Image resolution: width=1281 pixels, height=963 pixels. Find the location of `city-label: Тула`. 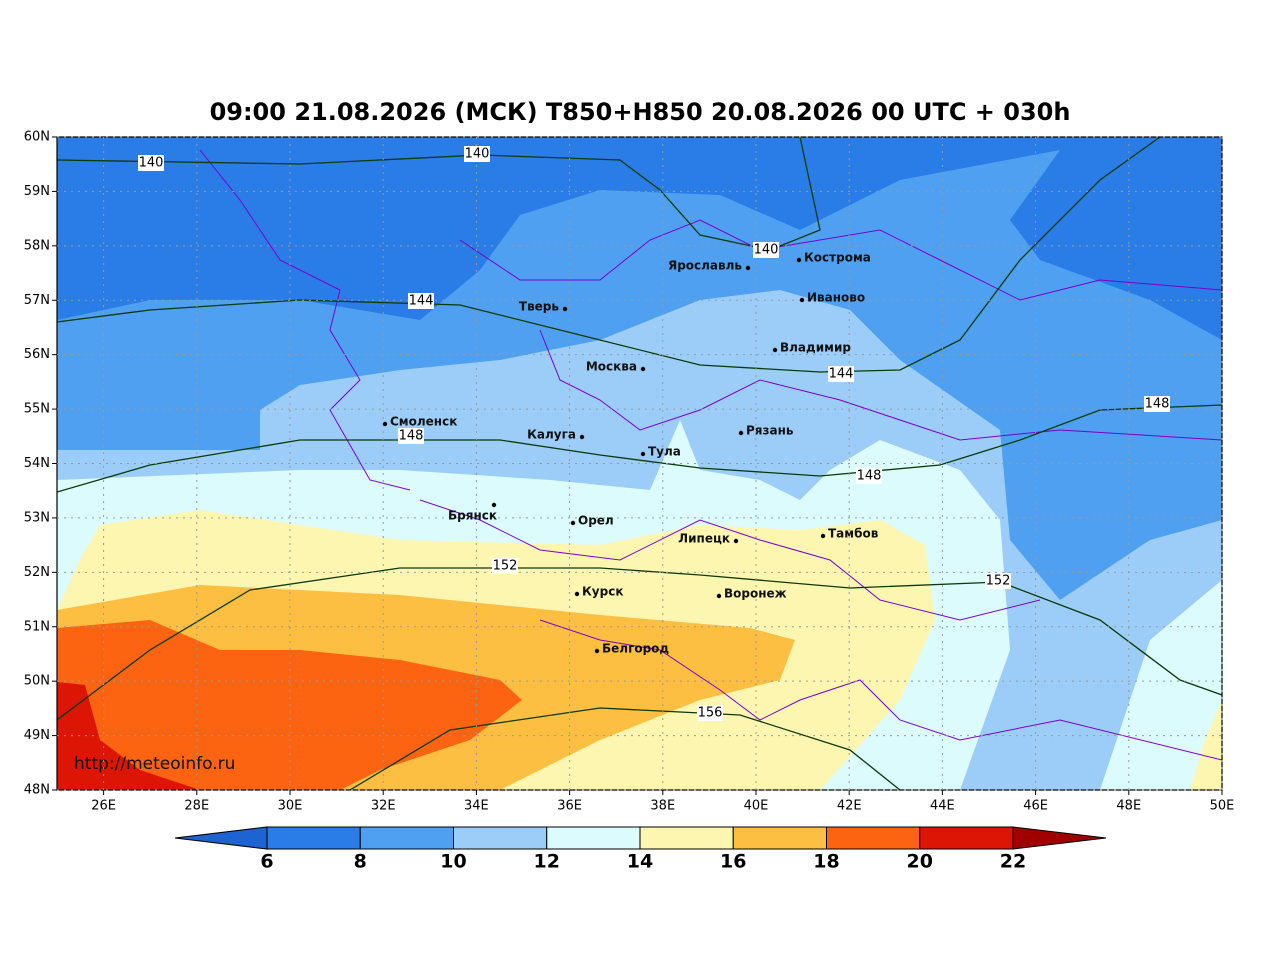

city-label: Тула is located at coordinates (664, 452).